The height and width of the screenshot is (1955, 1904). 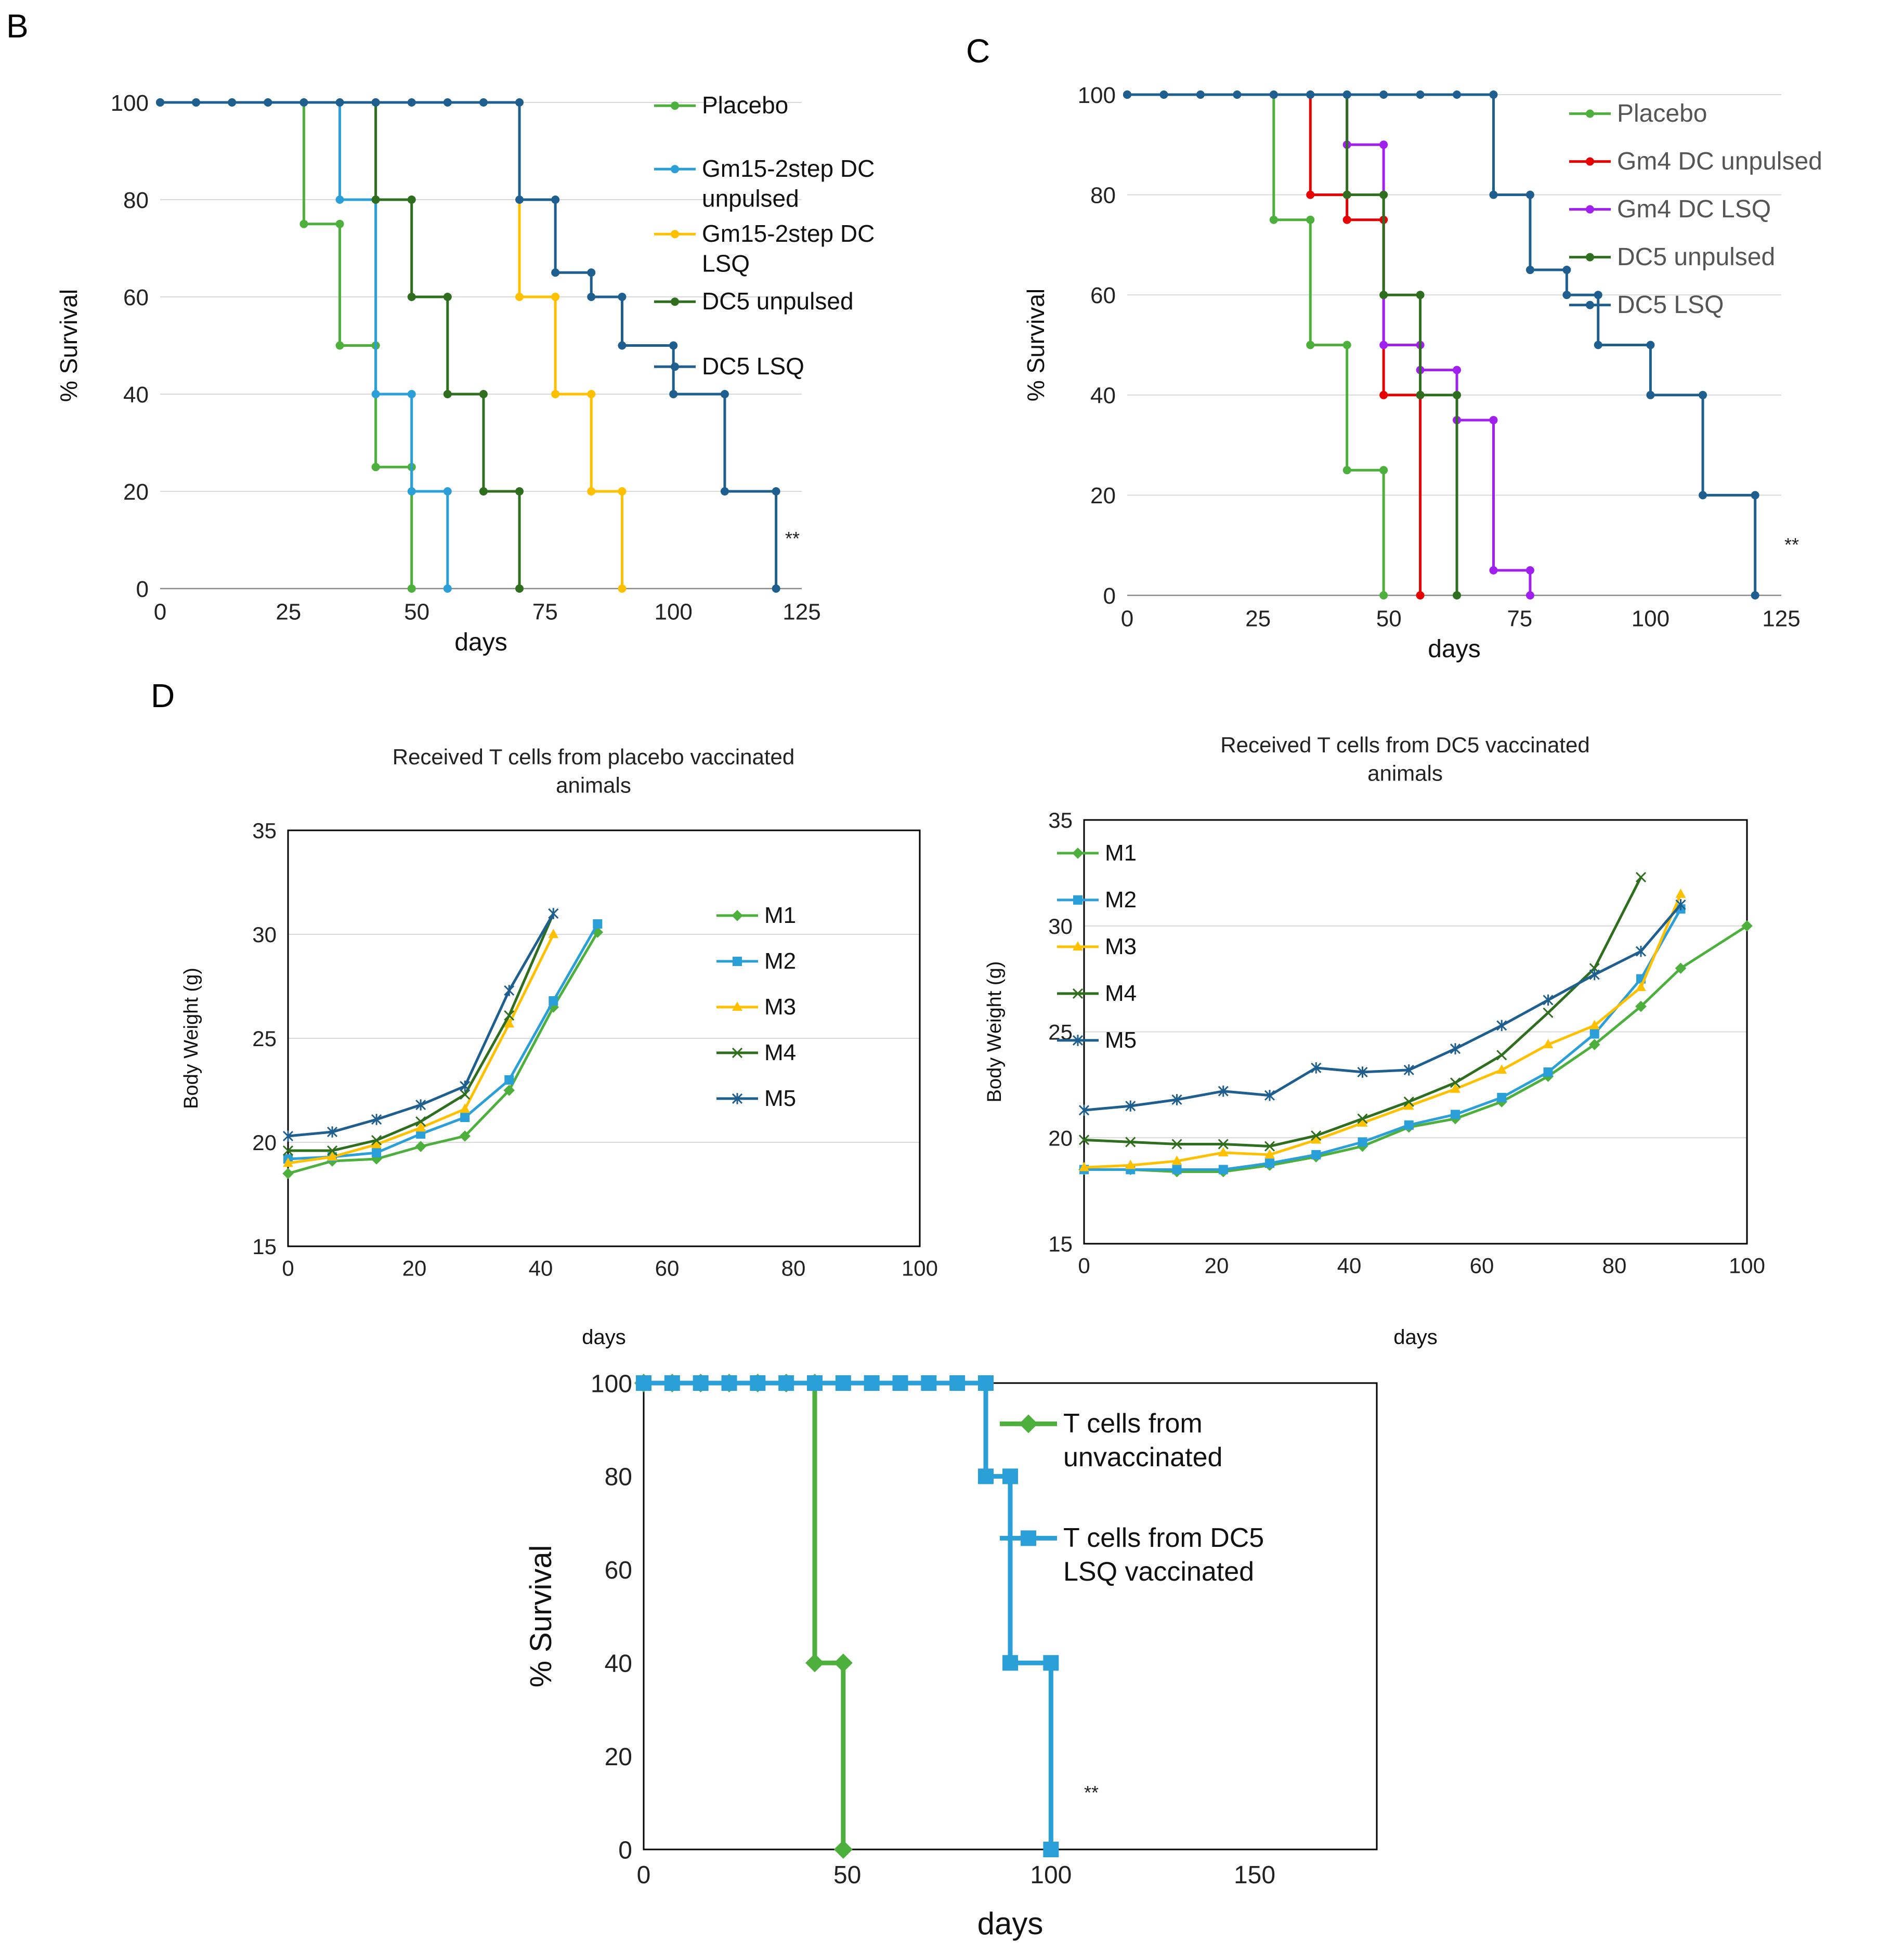 What do you see at coordinates (788, 168) in the screenshot?
I see `legend-label: Gm15-2step DC` at bounding box center [788, 168].